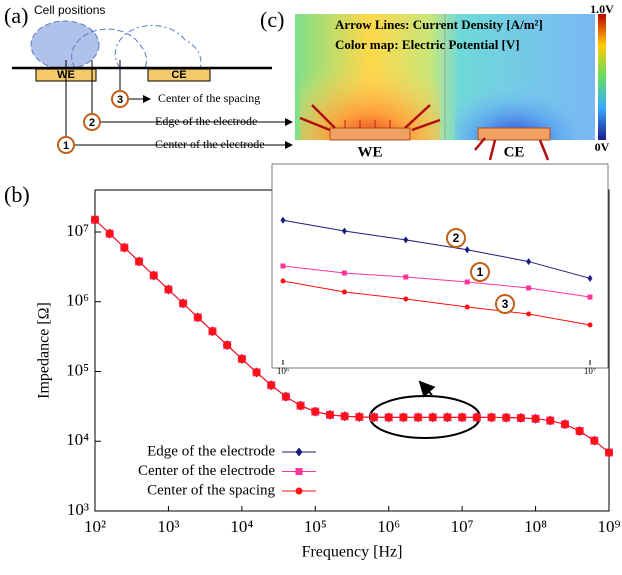 This screenshot has height=575, width=622. I want to click on annotation: 1, so click(480, 272).